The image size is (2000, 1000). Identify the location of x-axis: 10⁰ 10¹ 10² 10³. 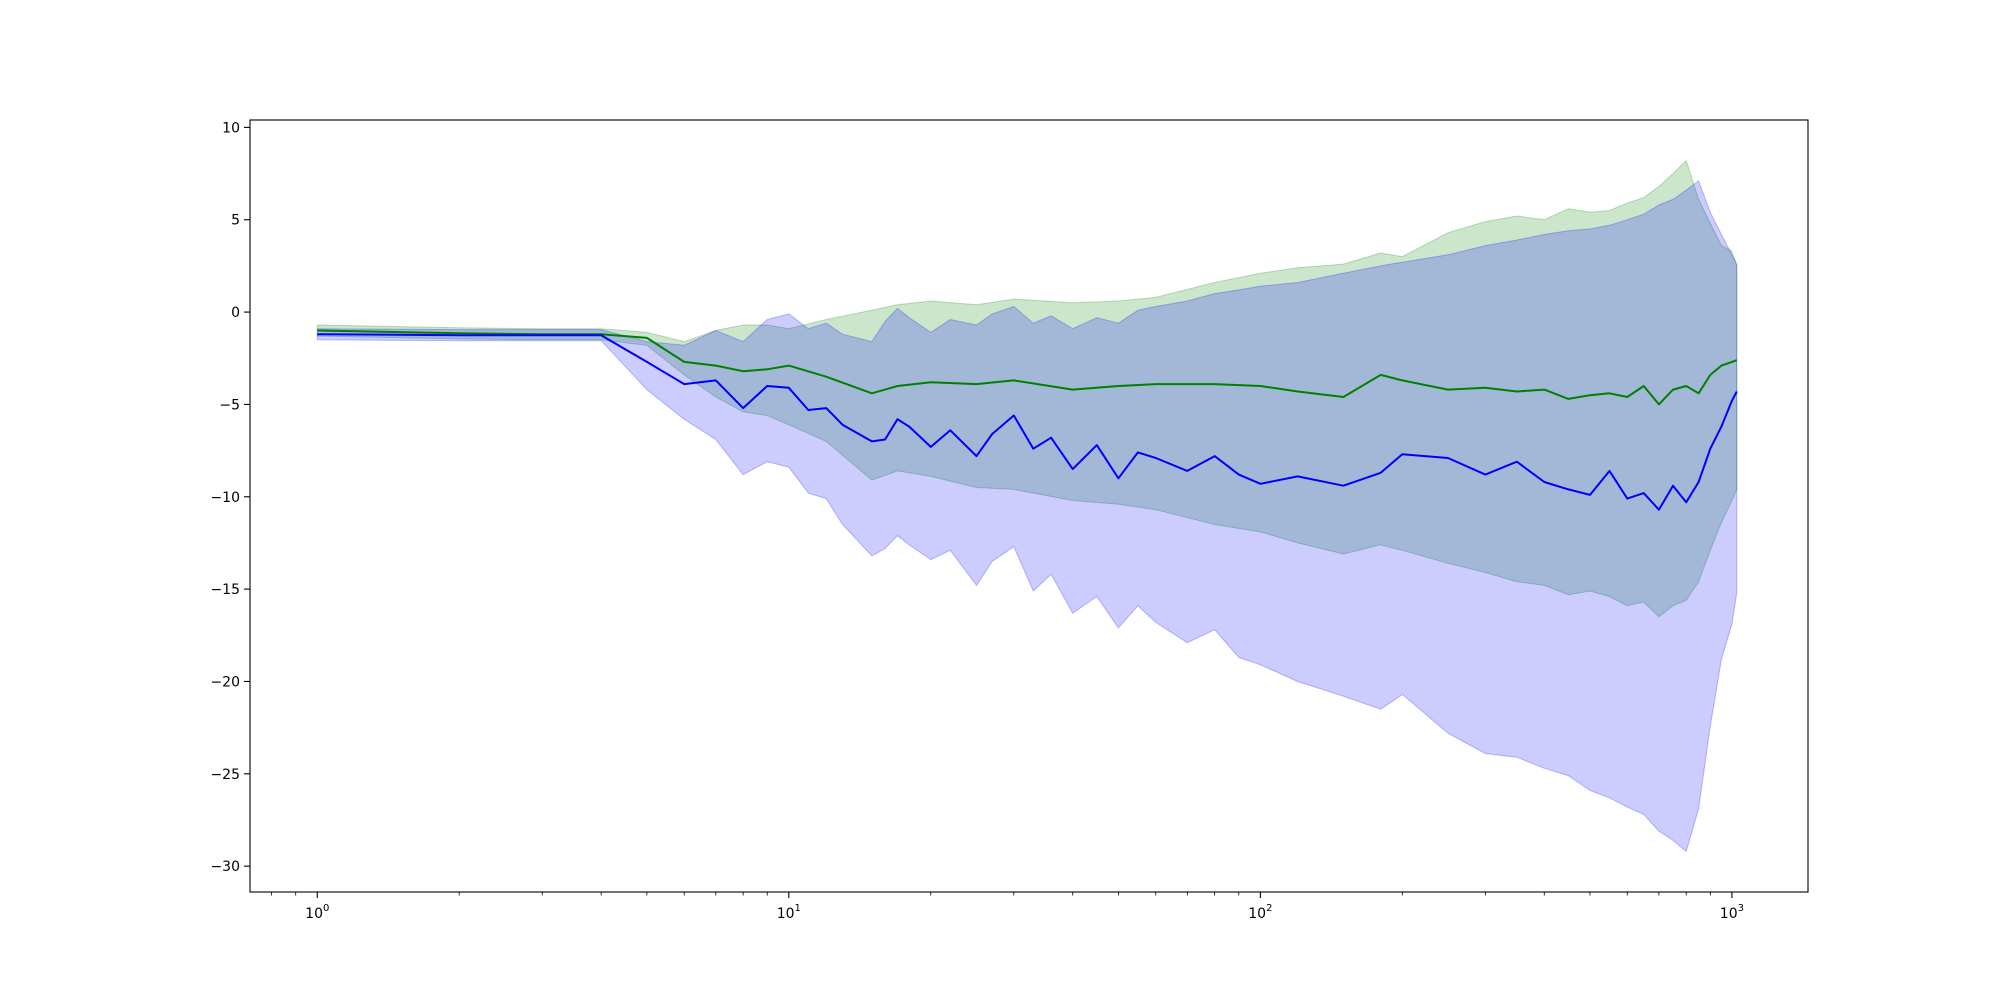
(1007, 907).